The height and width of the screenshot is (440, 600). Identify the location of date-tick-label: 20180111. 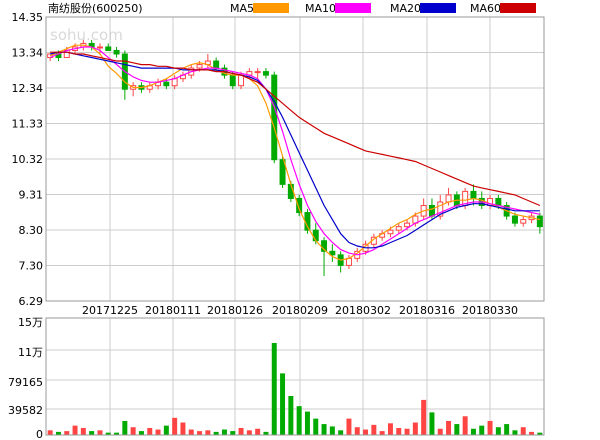
(173, 310).